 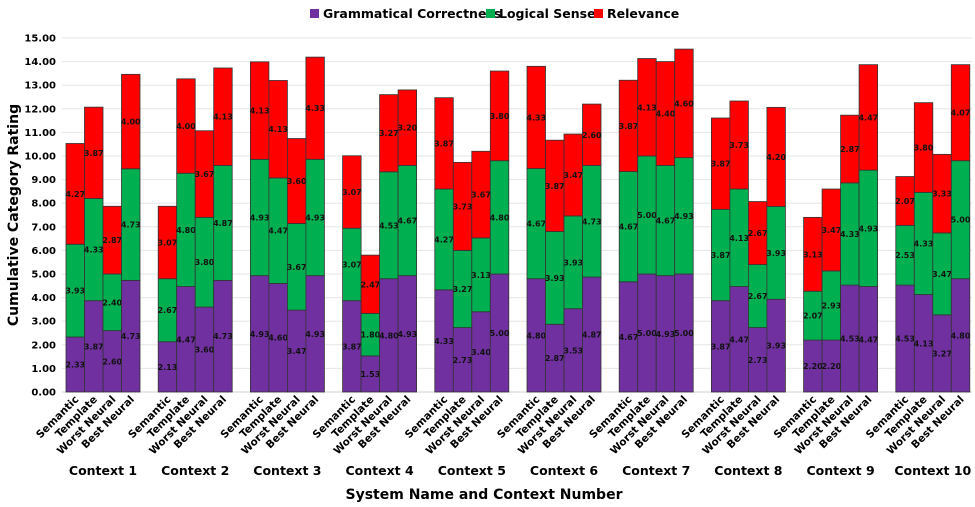 I want to click on y-axis-title: Cumulative Category Rating, so click(x=14, y=215).